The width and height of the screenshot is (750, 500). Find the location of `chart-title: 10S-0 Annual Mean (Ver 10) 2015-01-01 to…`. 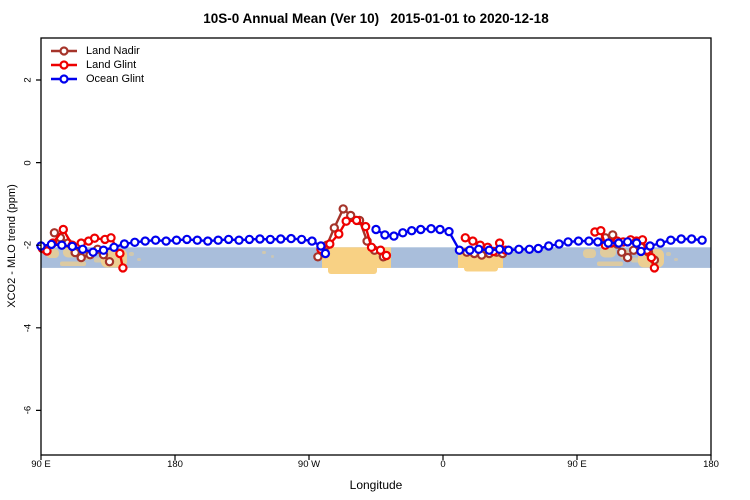

chart-title: 10S-0 Annual Mean (Ver 10) 2015-01-01 to… is located at coordinates (376, 18).